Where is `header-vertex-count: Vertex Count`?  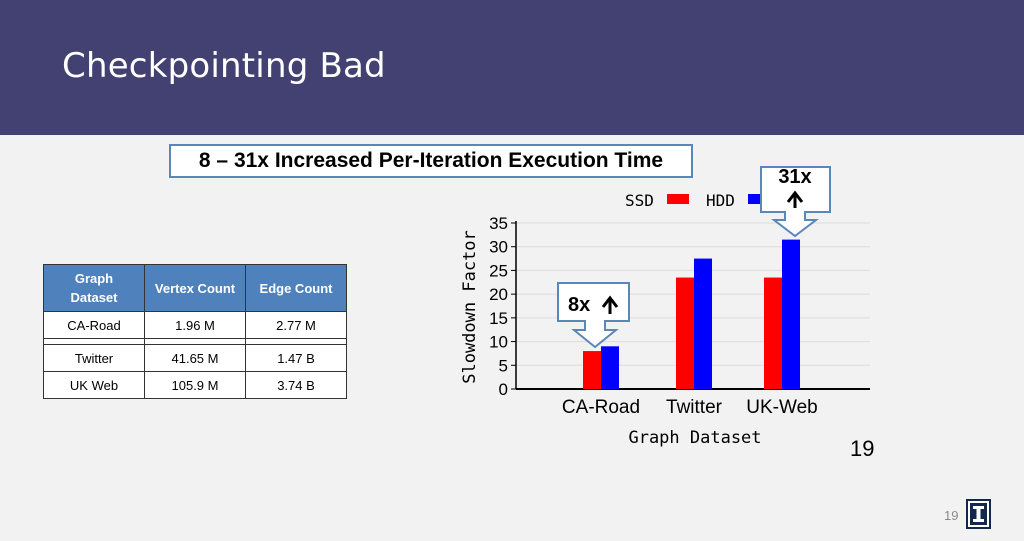
header-vertex-count: Vertex Count is located at coordinates (195, 288).